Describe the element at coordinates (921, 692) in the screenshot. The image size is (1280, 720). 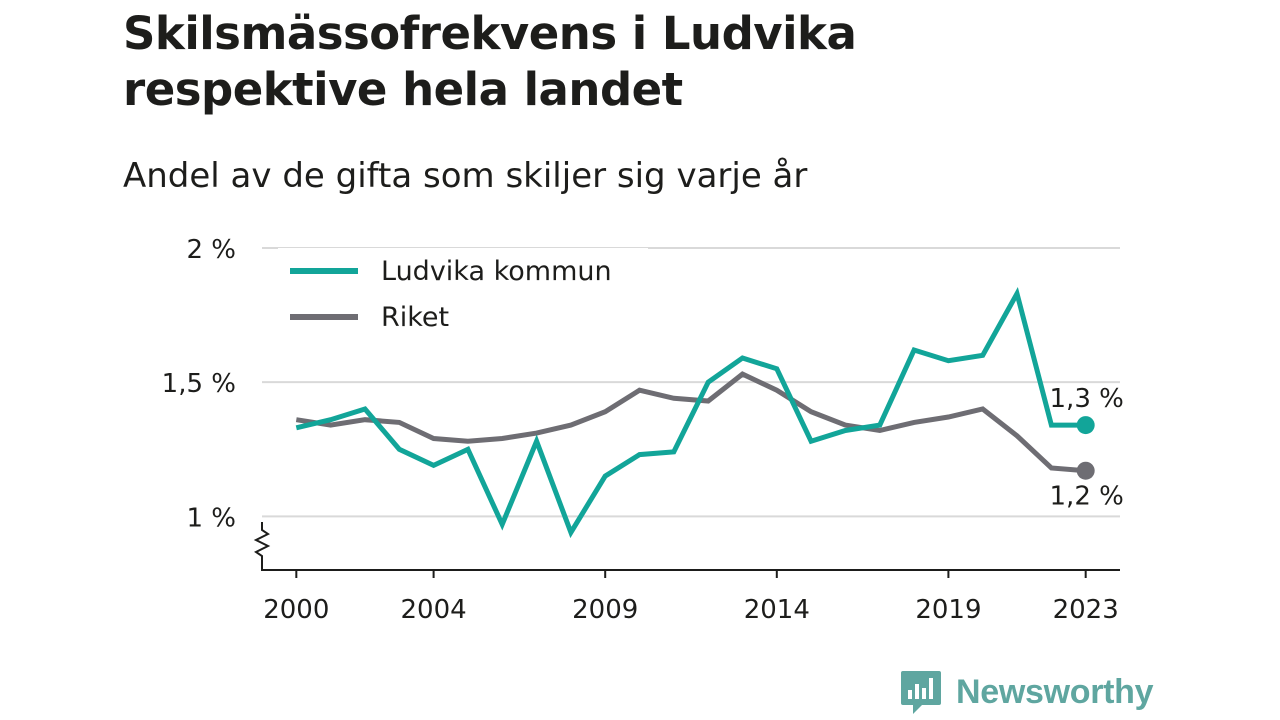
I see `newsworthy-logo-icon` at that location.